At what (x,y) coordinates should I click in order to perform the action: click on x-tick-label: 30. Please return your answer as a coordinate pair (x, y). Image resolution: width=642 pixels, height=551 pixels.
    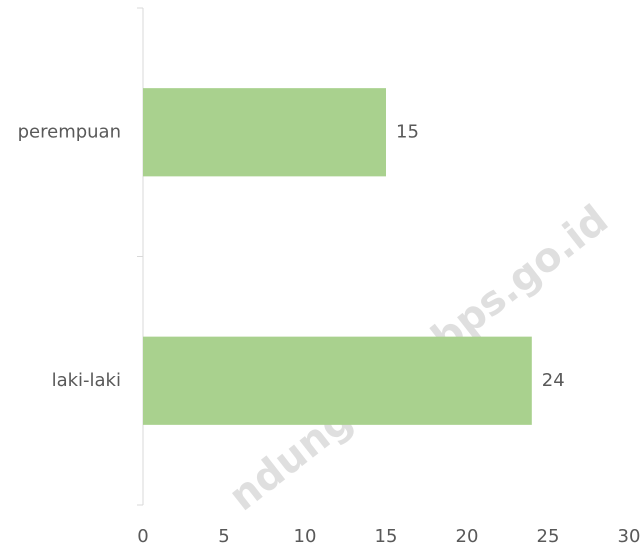
    Looking at the image, I should click on (629, 536).